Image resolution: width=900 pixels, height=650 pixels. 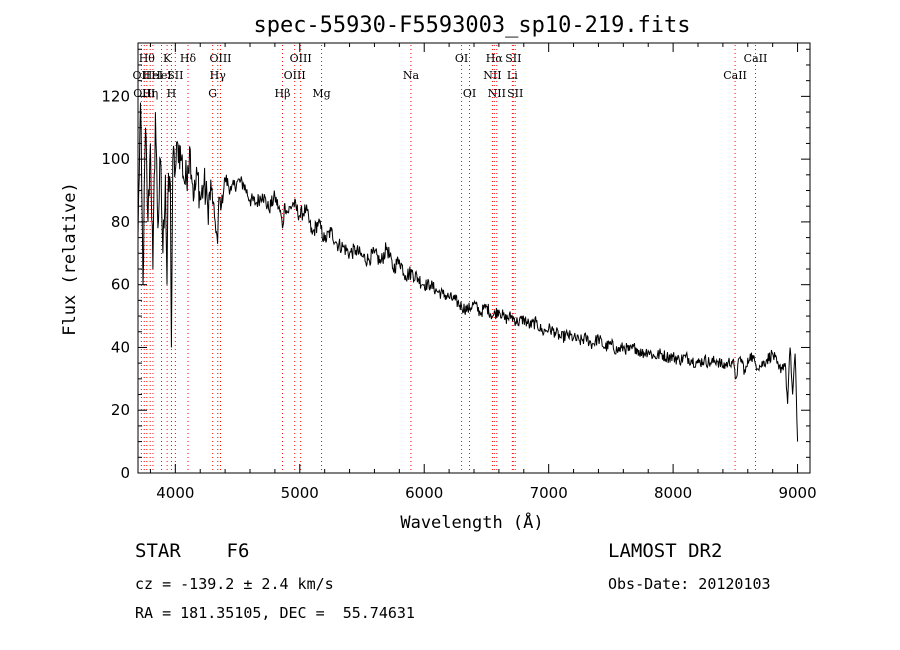 What do you see at coordinates (471, 522) in the screenshot?
I see `x-axis-label: Wavelength (Å)` at bounding box center [471, 522].